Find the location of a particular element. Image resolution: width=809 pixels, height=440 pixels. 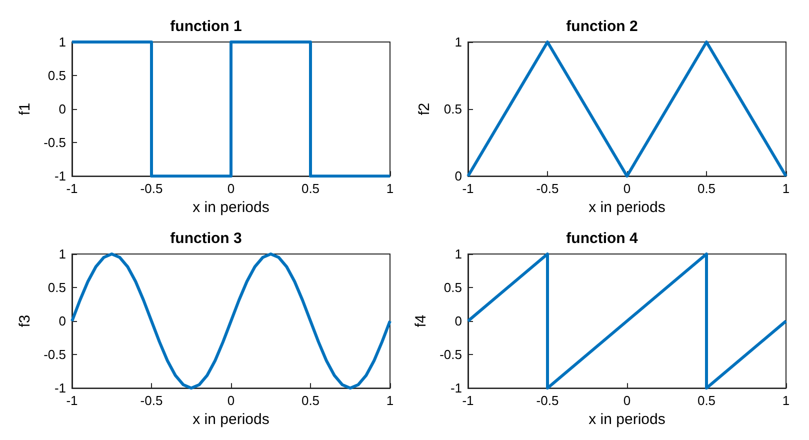

y-axis-title: f4 is located at coordinates (421, 321).